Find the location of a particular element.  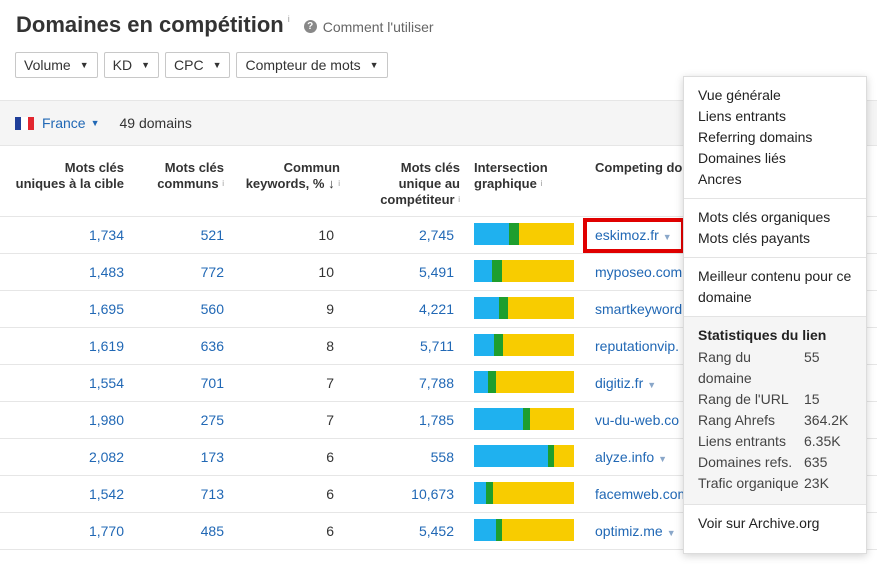

competing-domain-link: alyze.info ▼ is located at coordinates (631, 457).